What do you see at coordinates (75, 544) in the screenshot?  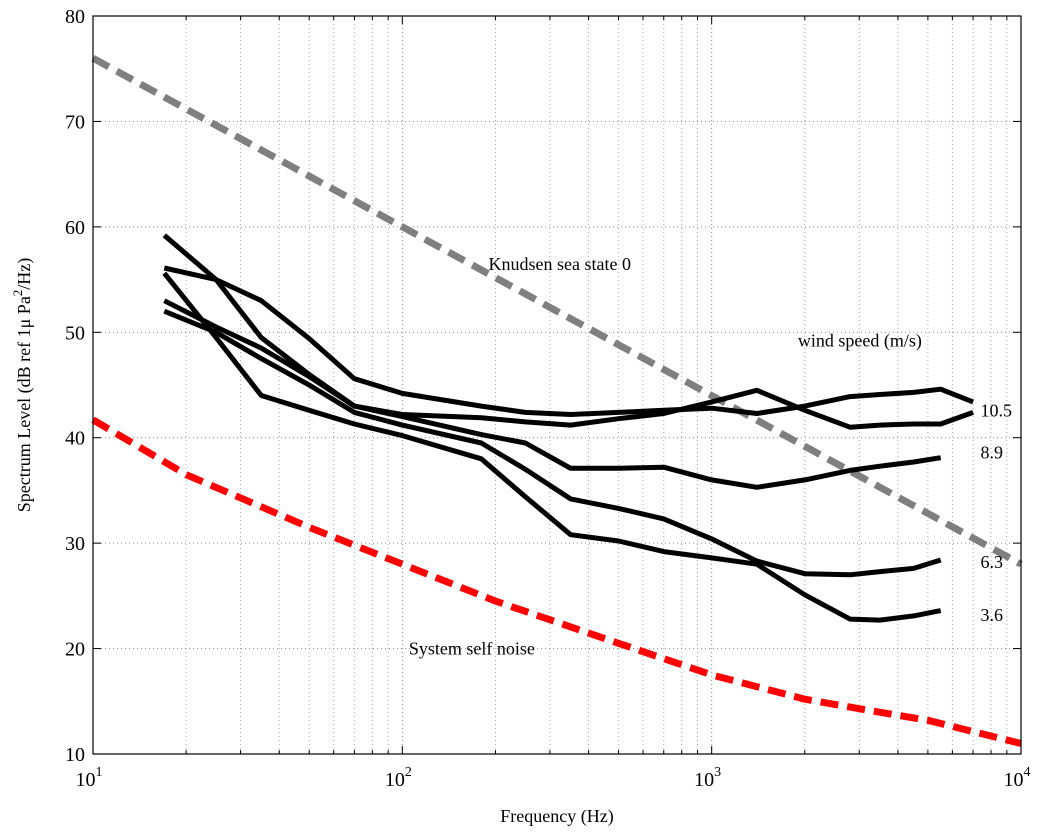 I see `y-tick-label: 30` at bounding box center [75, 544].